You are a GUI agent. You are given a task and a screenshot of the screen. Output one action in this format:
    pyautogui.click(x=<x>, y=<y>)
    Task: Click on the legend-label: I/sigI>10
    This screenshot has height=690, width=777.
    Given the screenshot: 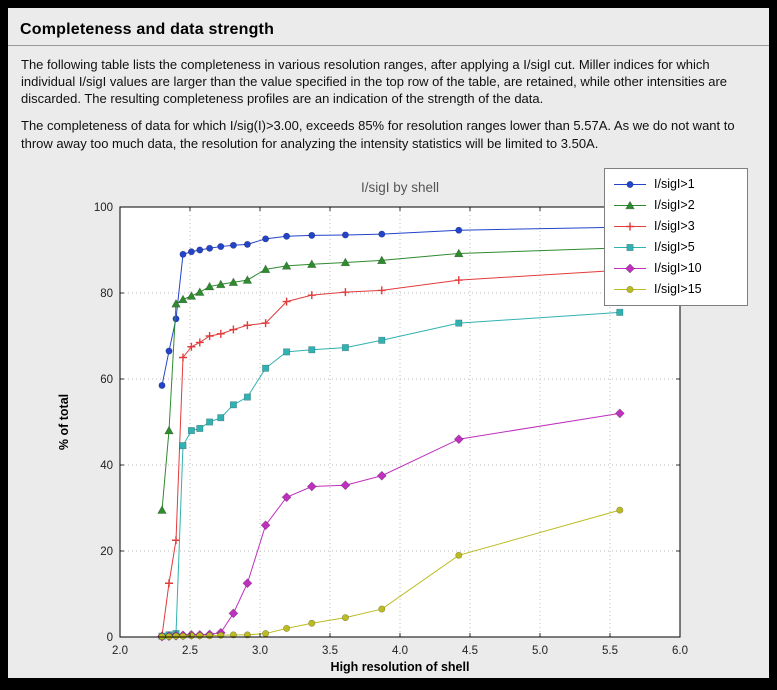 What is the action you would take?
    pyautogui.click(x=678, y=268)
    